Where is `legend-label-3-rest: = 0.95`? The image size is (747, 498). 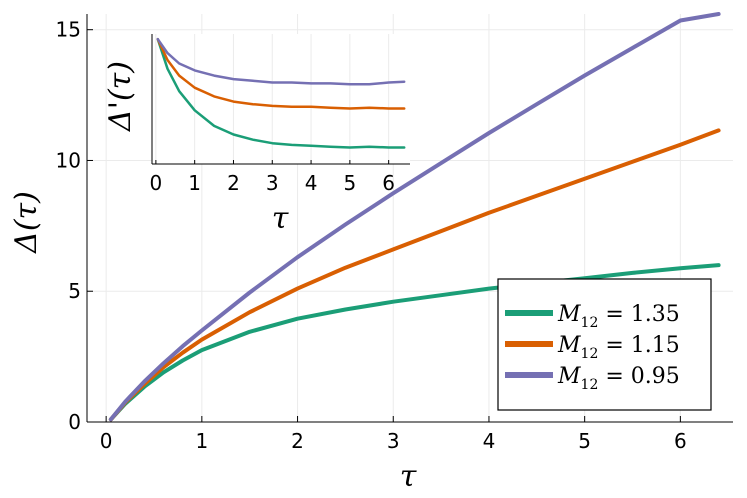 legend-label-3-rest: = 0.95 is located at coordinates (638, 376).